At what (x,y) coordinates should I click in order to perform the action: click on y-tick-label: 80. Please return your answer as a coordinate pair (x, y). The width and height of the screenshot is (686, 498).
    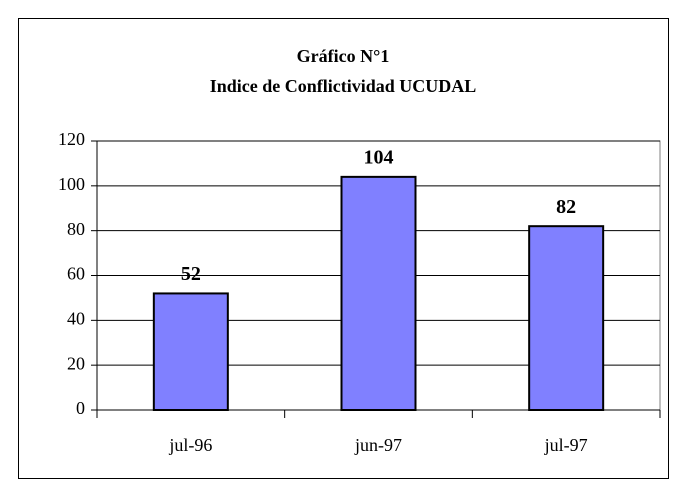
    Looking at the image, I should click on (76, 229).